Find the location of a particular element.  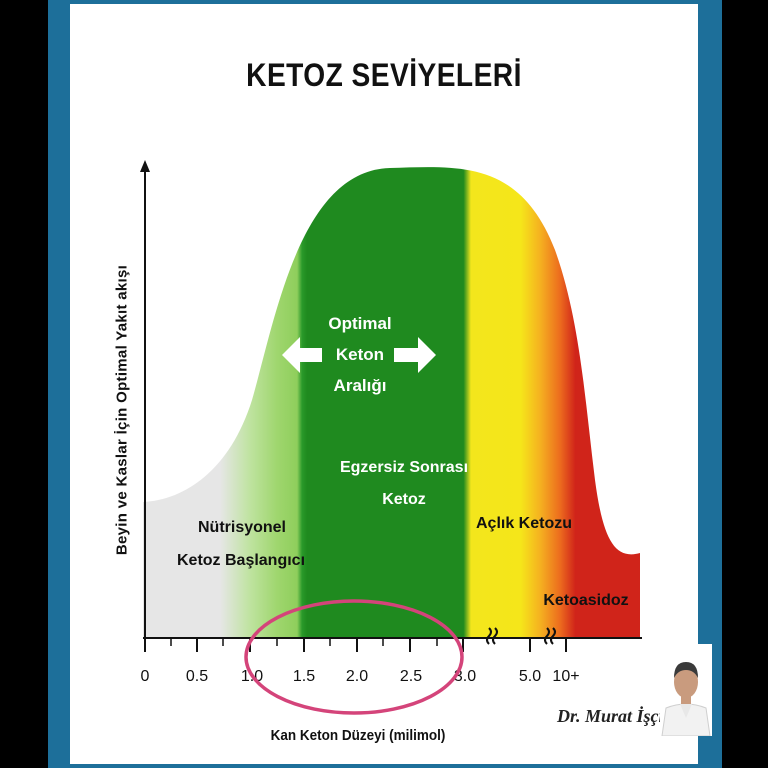

x-ticks is located at coordinates (355, 645).